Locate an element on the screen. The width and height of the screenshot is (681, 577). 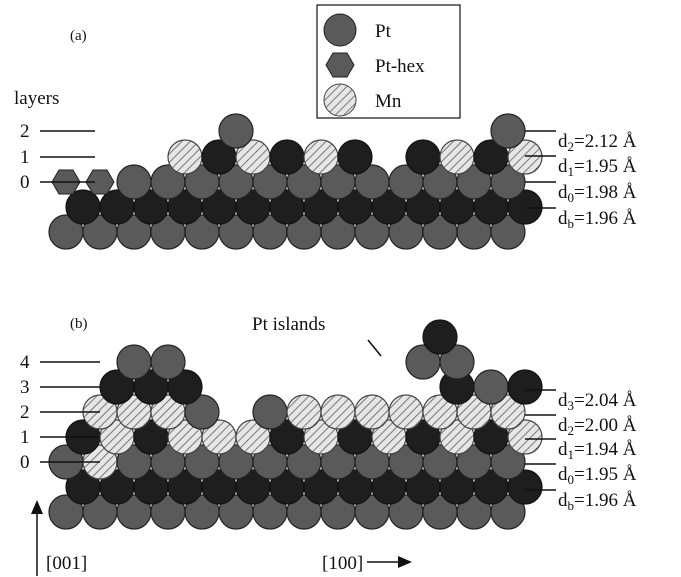
spacing-label: d3=2.04 Å is located at coordinates (597, 401).